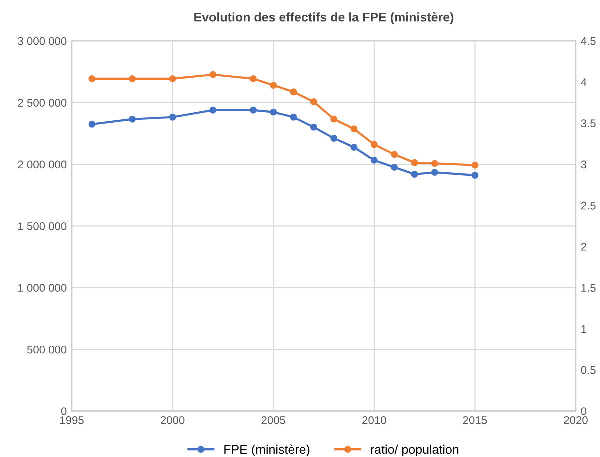 This screenshot has width=600, height=457. What do you see at coordinates (72, 420) in the screenshot?
I see `x-tick-label: 1995` at bounding box center [72, 420].